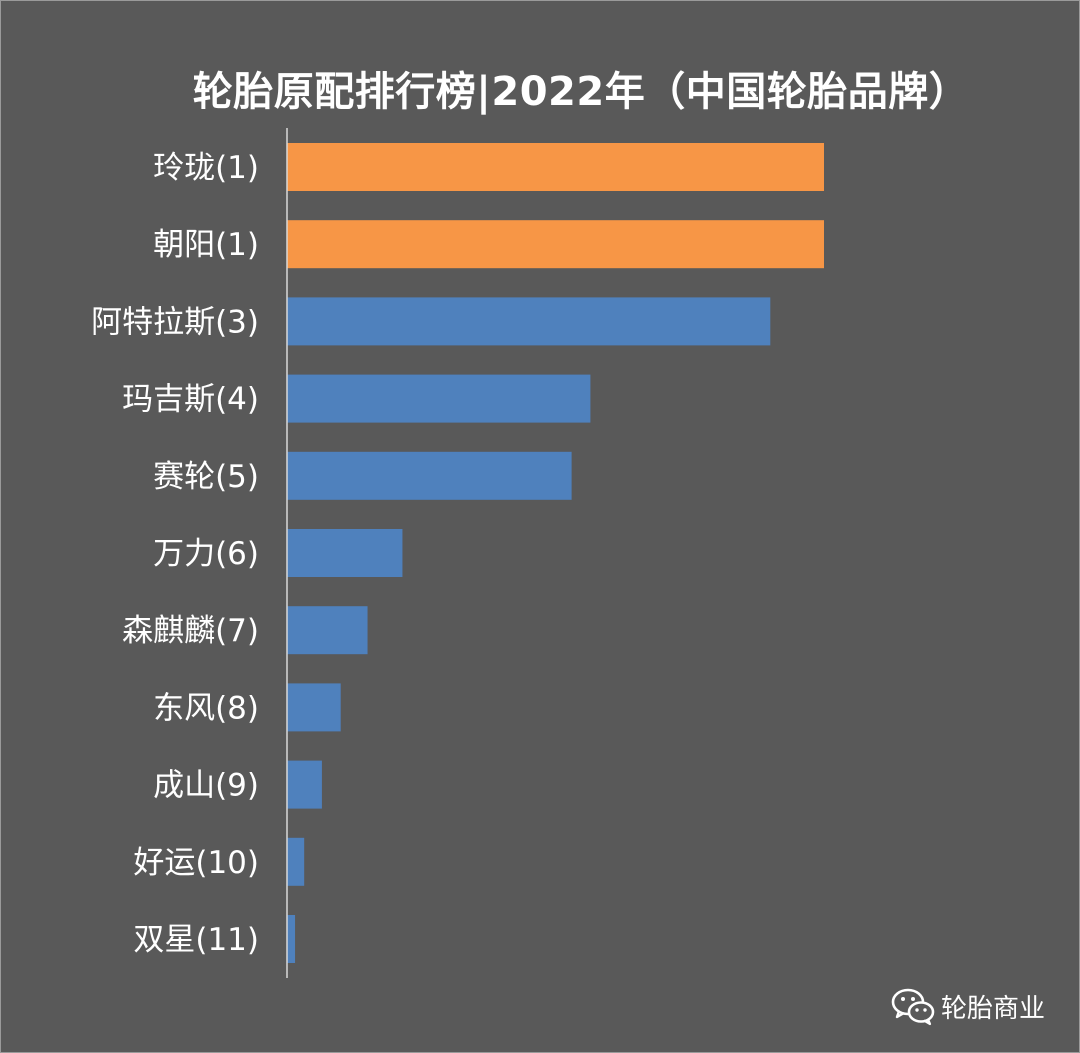 The width and height of the screenshot is (1080, 1053). Describe the element at coordinates (190, 400) in the screenshot. I see `category-label-4: 玛吉斯(4)` at that location.